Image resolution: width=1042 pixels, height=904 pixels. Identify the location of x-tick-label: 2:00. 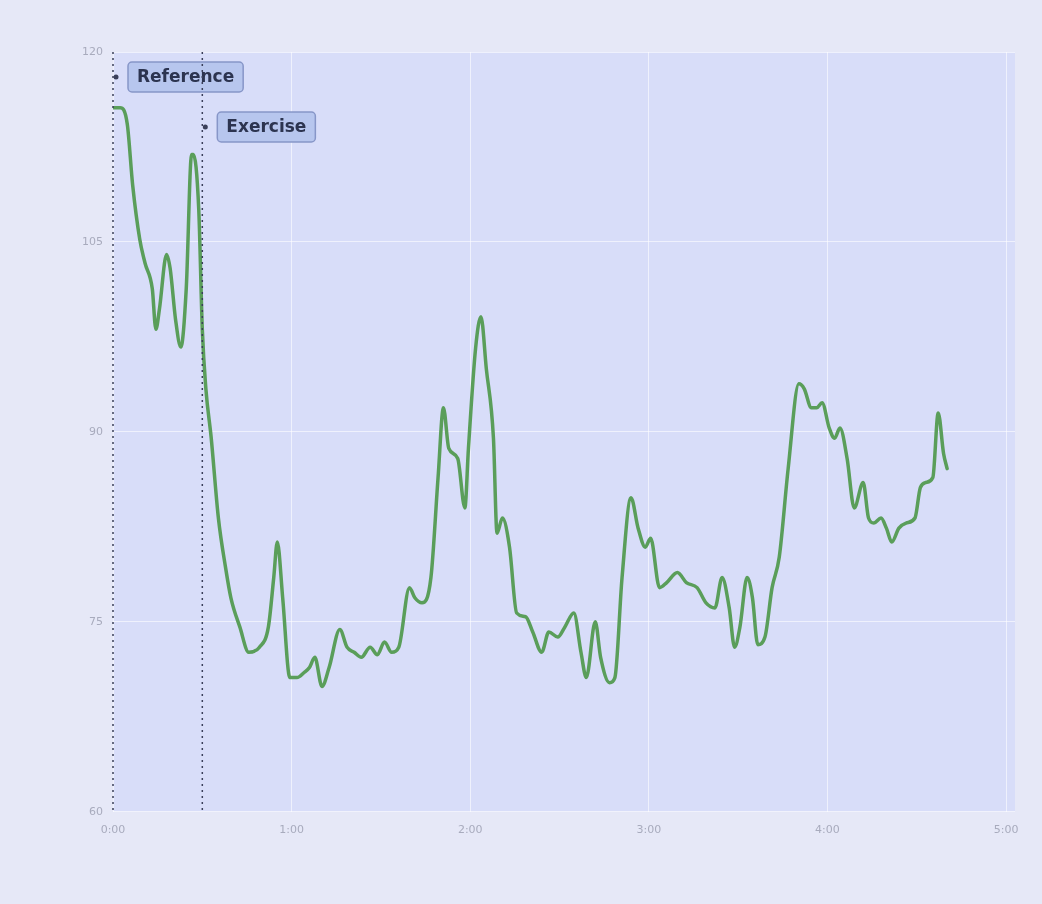
(470, 830).